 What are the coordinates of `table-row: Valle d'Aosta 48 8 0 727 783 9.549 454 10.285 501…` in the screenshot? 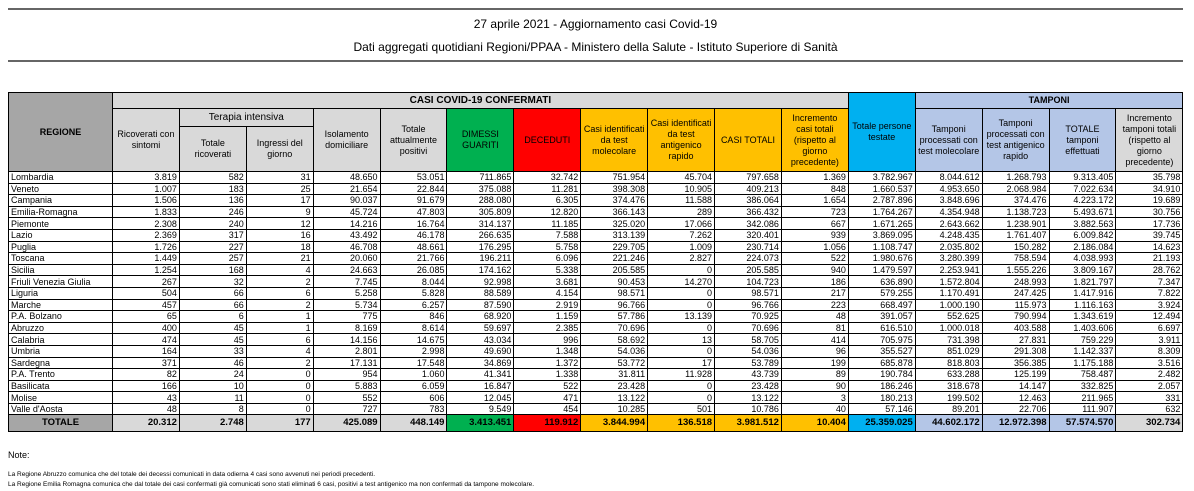 It's located at (596, 409).